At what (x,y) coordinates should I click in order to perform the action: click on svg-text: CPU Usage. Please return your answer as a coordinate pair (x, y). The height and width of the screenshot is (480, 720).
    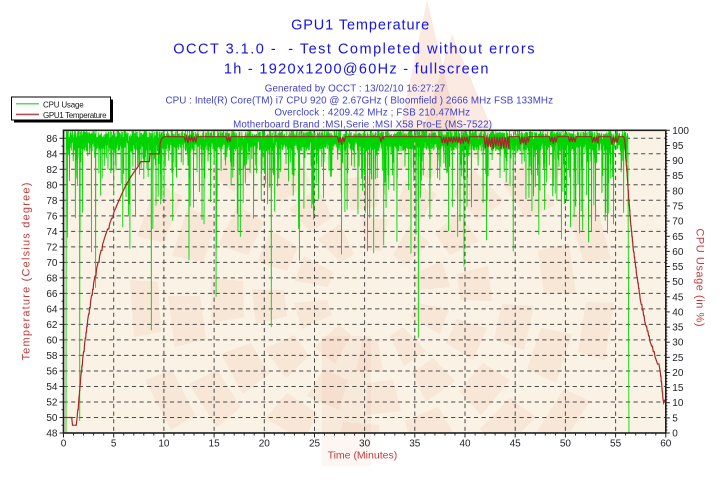
    Looking at the image, I should click on (63, 104).